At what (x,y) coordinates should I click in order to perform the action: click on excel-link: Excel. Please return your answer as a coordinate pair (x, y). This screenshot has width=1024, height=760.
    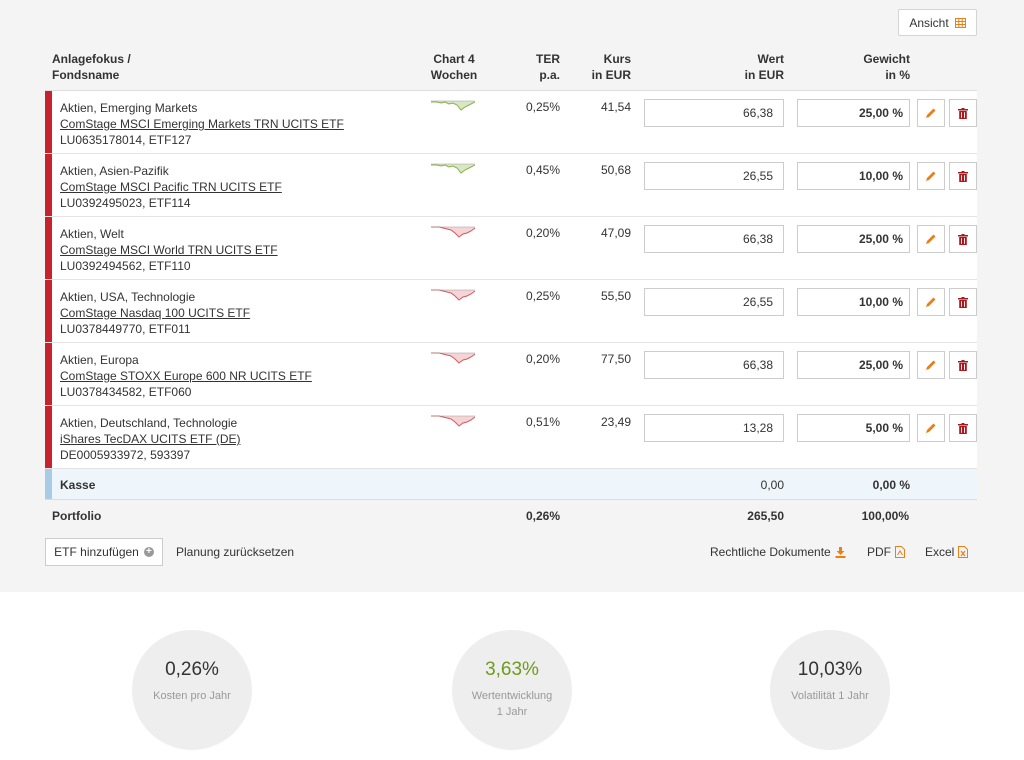
    Looking at the image, I should click on (947, 552).